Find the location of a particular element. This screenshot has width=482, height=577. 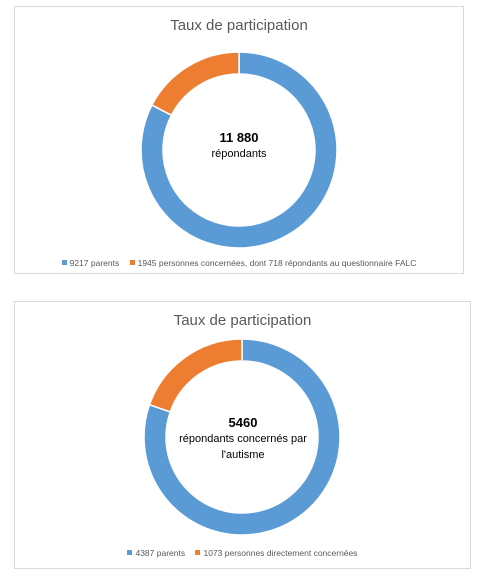

chart-1-center: 11 880 répondants is located at coordinates (239, 146).